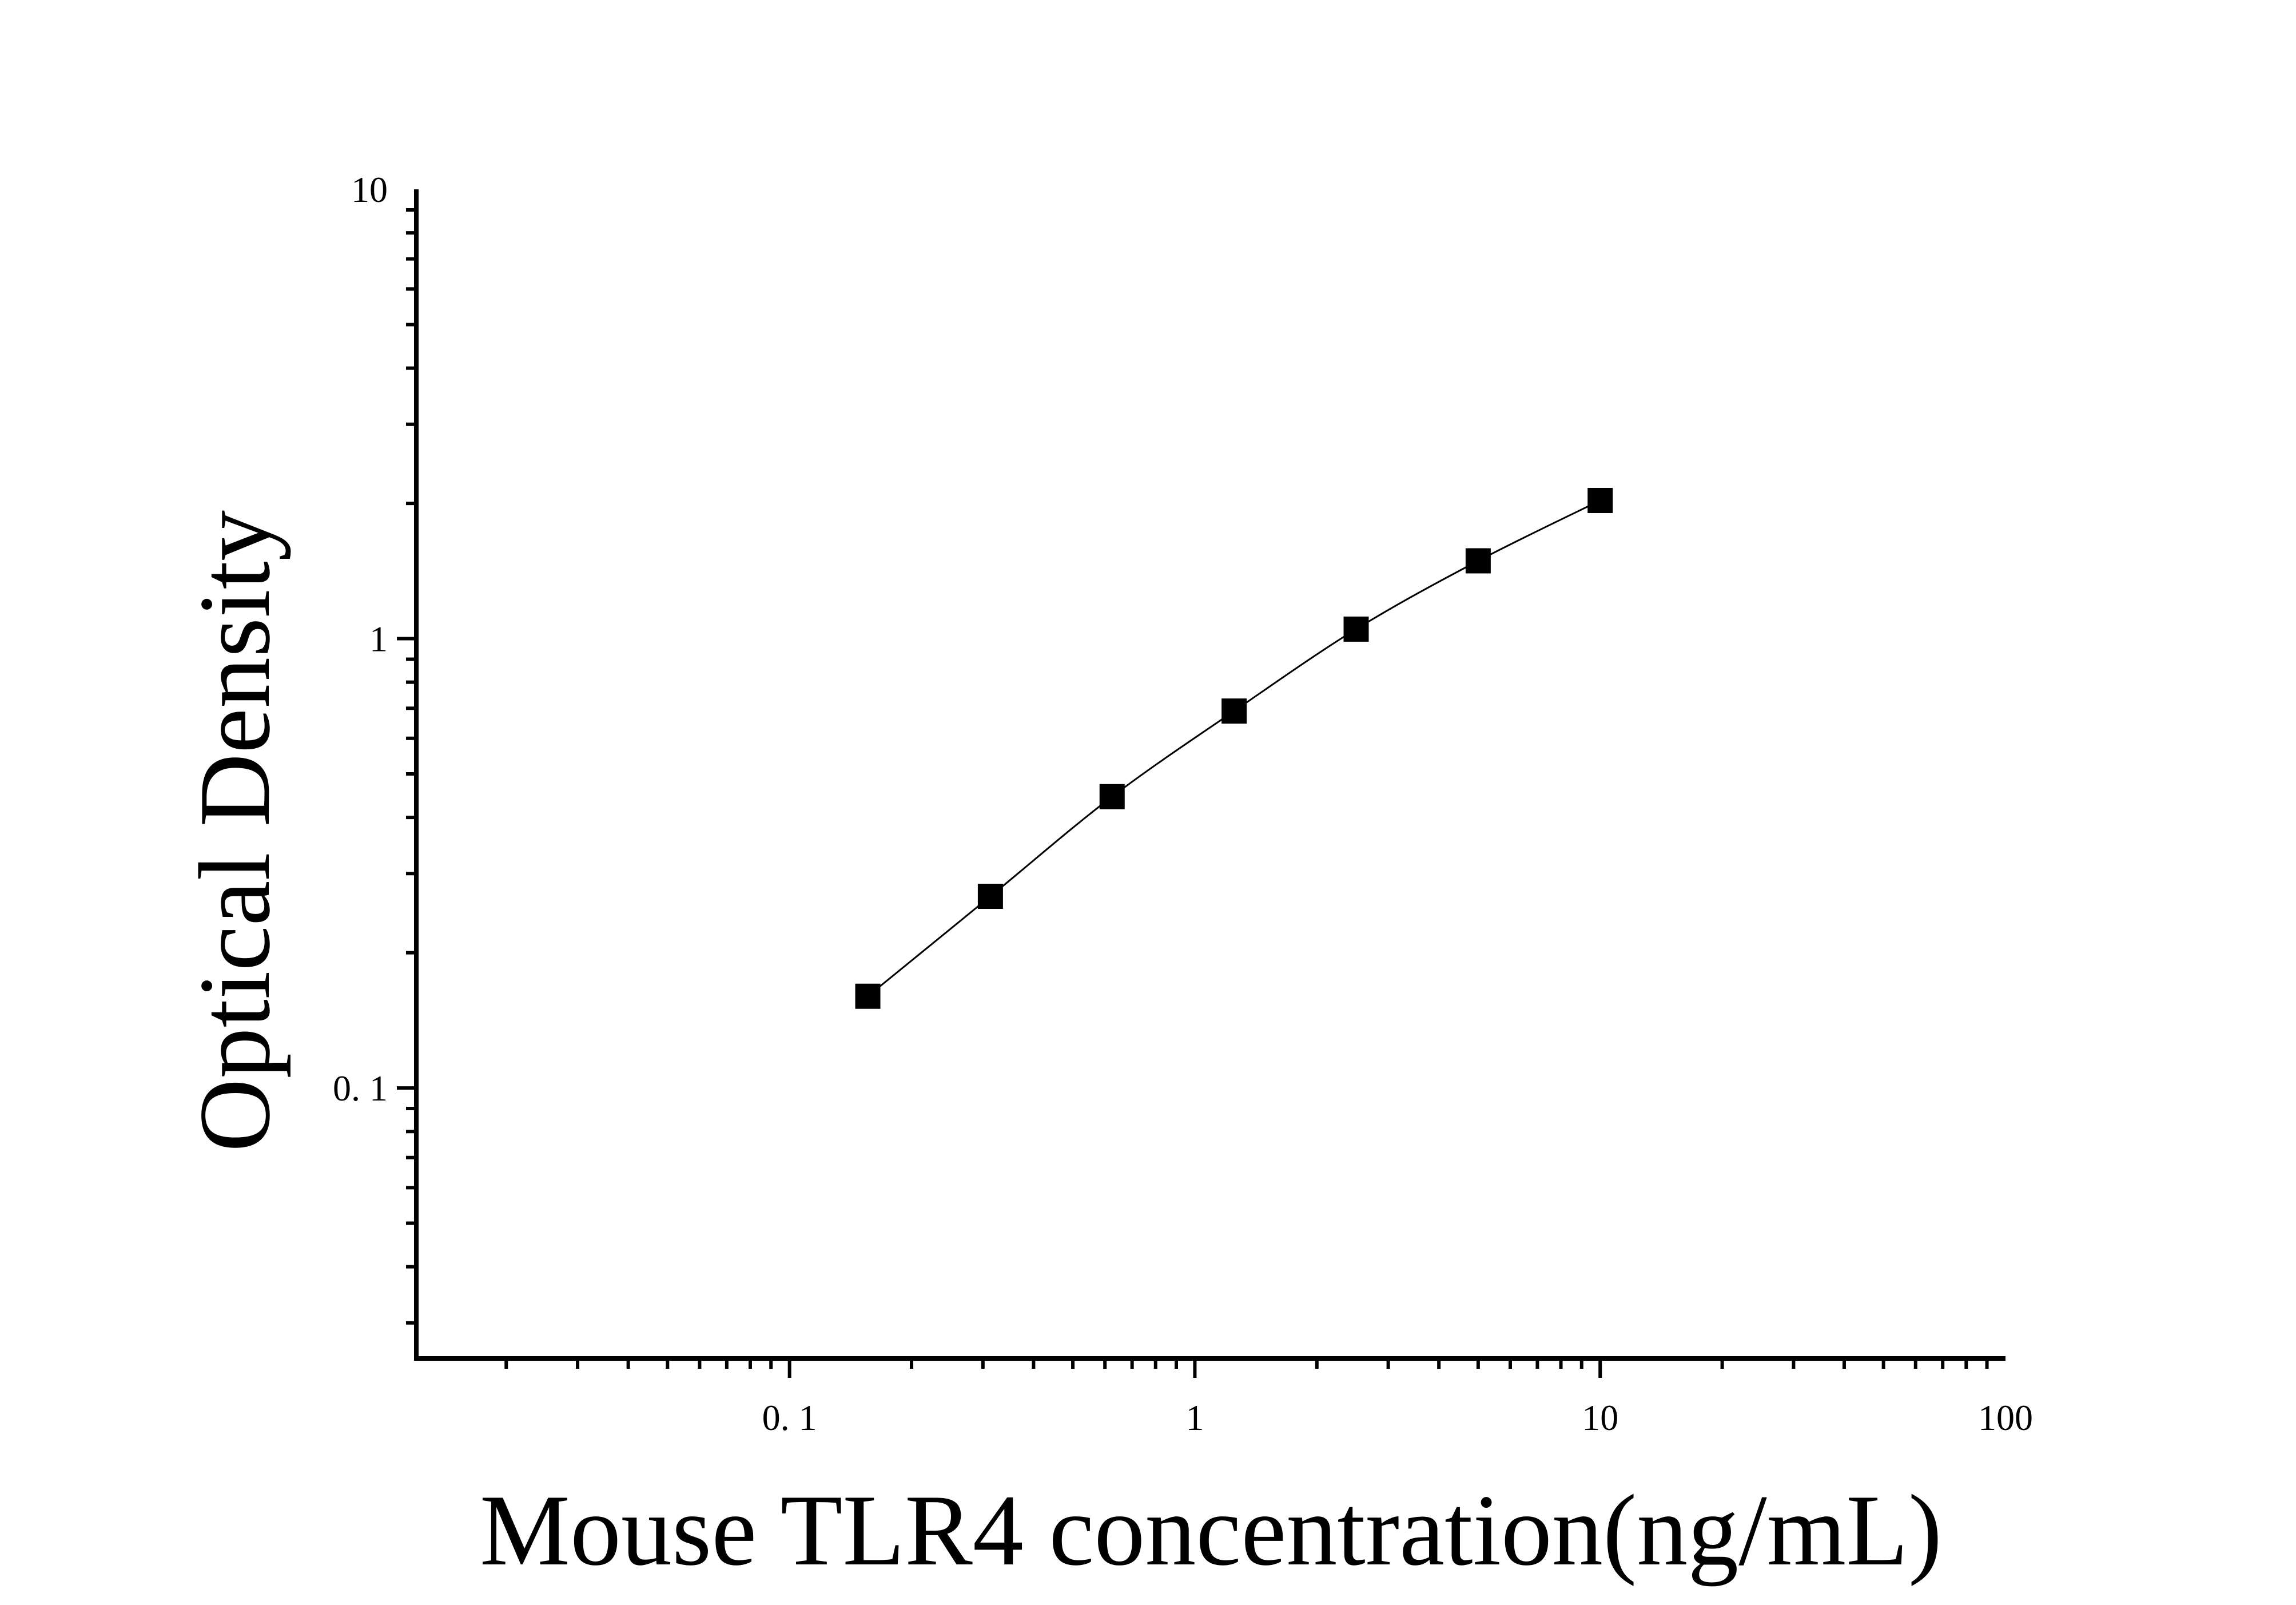 Image resolution: width=2296 pixels, height=1605 pixels. What do you see at coordinates (789, 1417) in the screenshot?
I see `x-tick-label: 0. 1` at bounding box center [789, 1417].